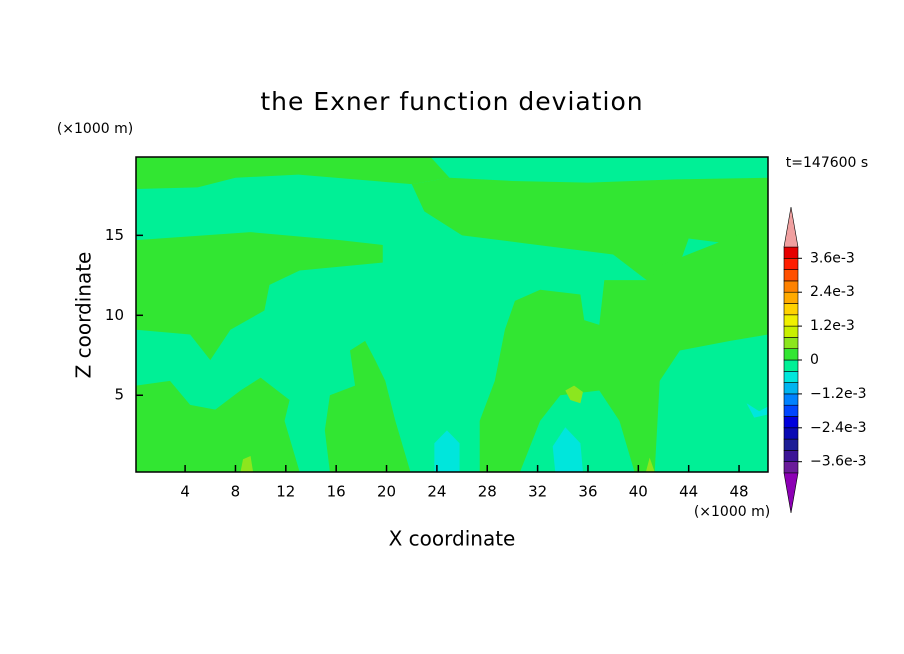 This screenshot has height=654, width=904. I want to click on colorbar-under, so click(791, 493).